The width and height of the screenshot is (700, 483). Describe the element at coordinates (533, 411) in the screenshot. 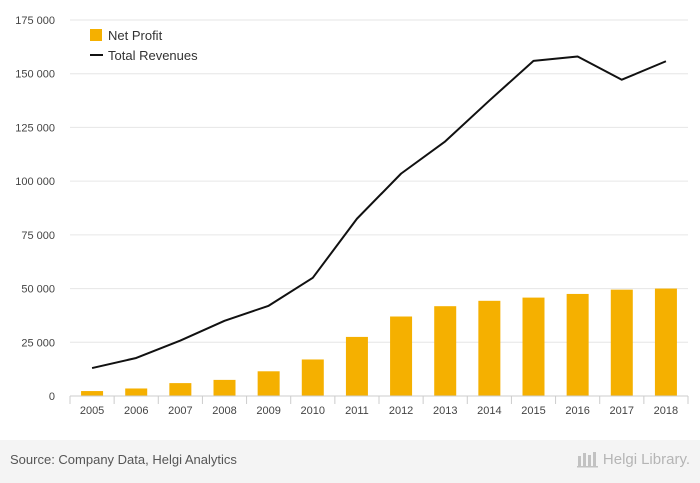

I see `x-tick-label: 2015` at that location.